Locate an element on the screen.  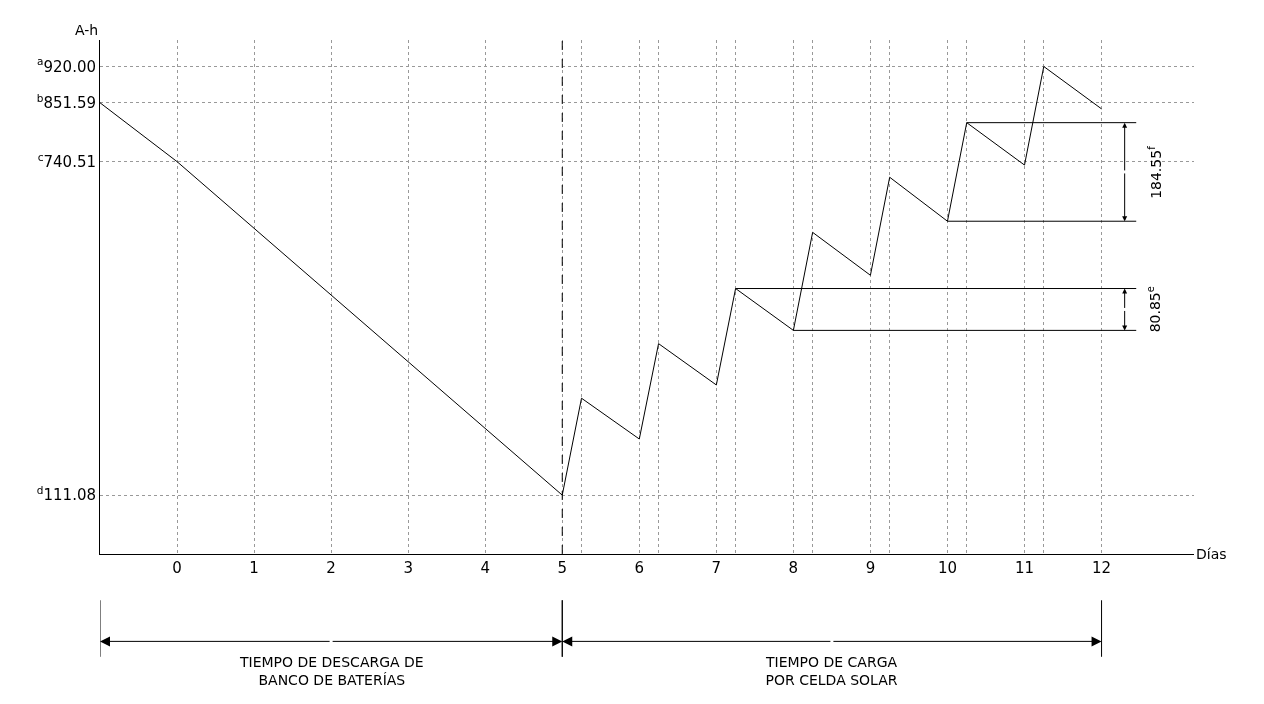
x-tick-label: 7 is located at coordinates (716, 568).